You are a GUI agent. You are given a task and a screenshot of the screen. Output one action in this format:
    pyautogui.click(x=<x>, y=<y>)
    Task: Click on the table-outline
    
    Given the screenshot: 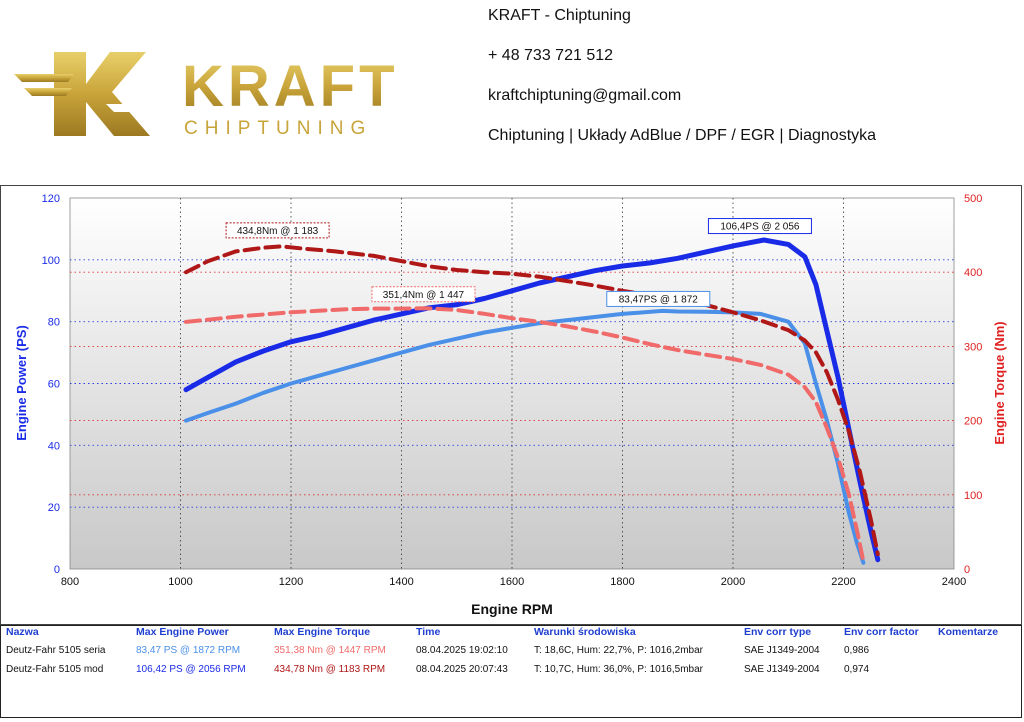 What is the action you would take?
    pyautogui.click(x=511, y=671)
    